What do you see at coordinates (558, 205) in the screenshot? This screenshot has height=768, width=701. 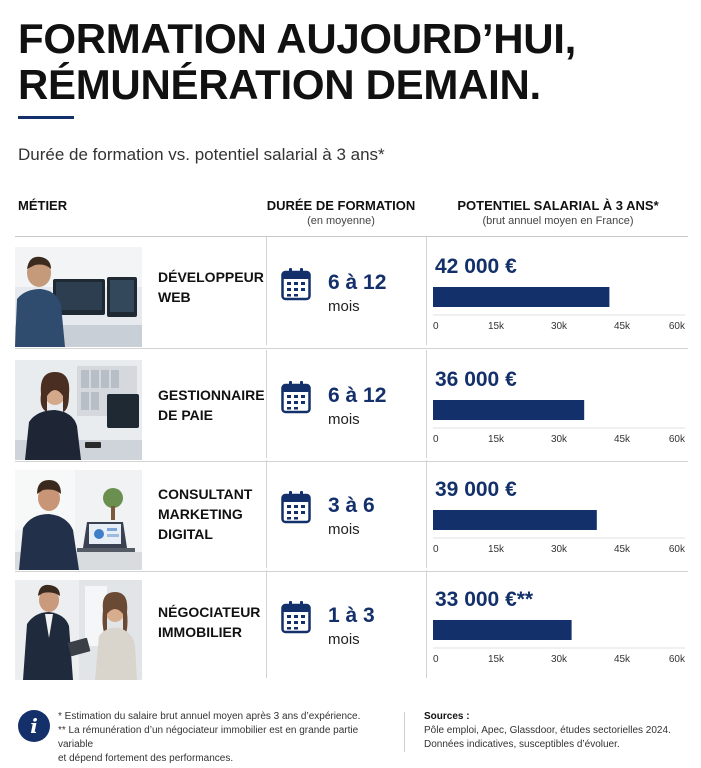 I see `column-header-salaire-label: POTENTIEL SALARIAL À 3 ANS*` at bounding box center [558, 205].